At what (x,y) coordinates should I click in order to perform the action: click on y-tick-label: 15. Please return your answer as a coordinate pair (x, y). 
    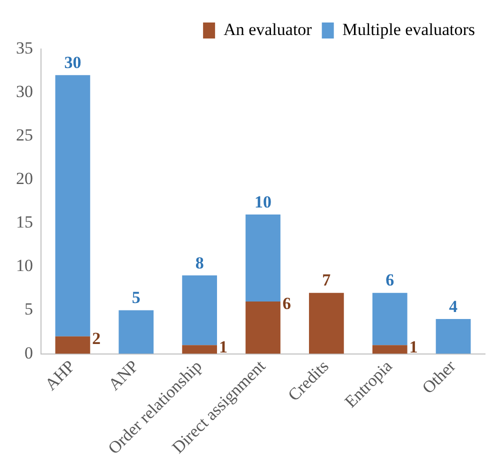
    Looking at the image, I should click on (24, 222).